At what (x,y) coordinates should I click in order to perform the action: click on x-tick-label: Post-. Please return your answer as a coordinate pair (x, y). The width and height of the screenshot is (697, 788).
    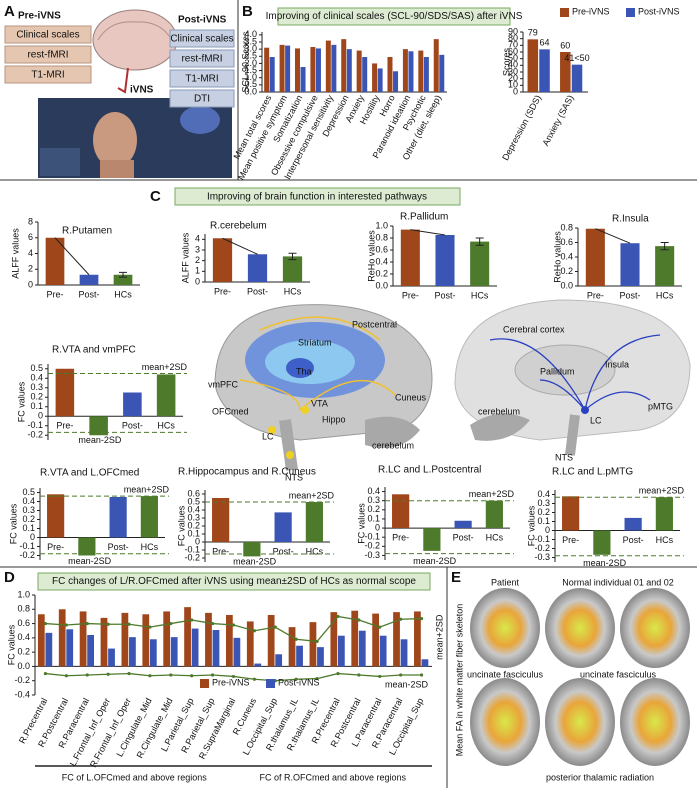
    Looking at the image, I should click on (118, 547).